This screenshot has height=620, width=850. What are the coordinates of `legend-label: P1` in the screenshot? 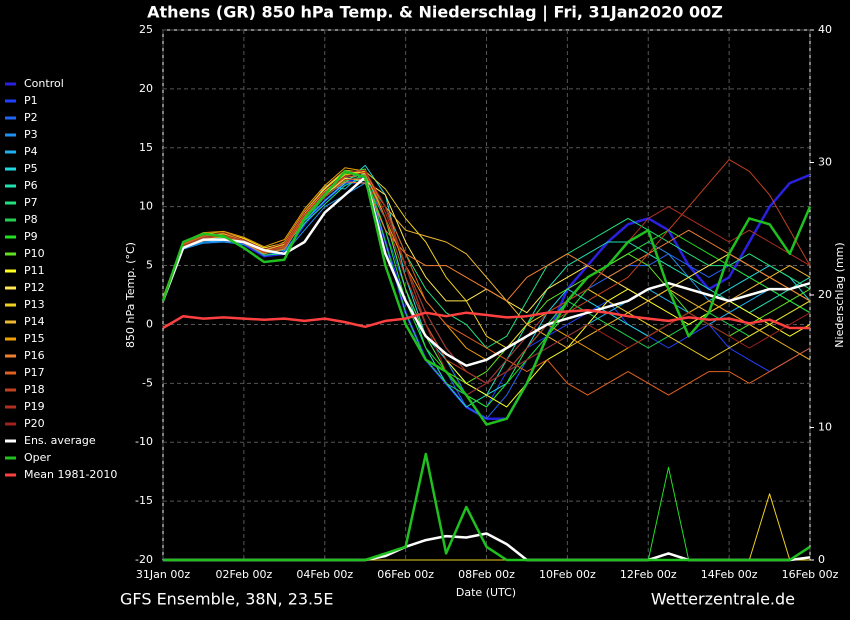 It's located at (31, 100).